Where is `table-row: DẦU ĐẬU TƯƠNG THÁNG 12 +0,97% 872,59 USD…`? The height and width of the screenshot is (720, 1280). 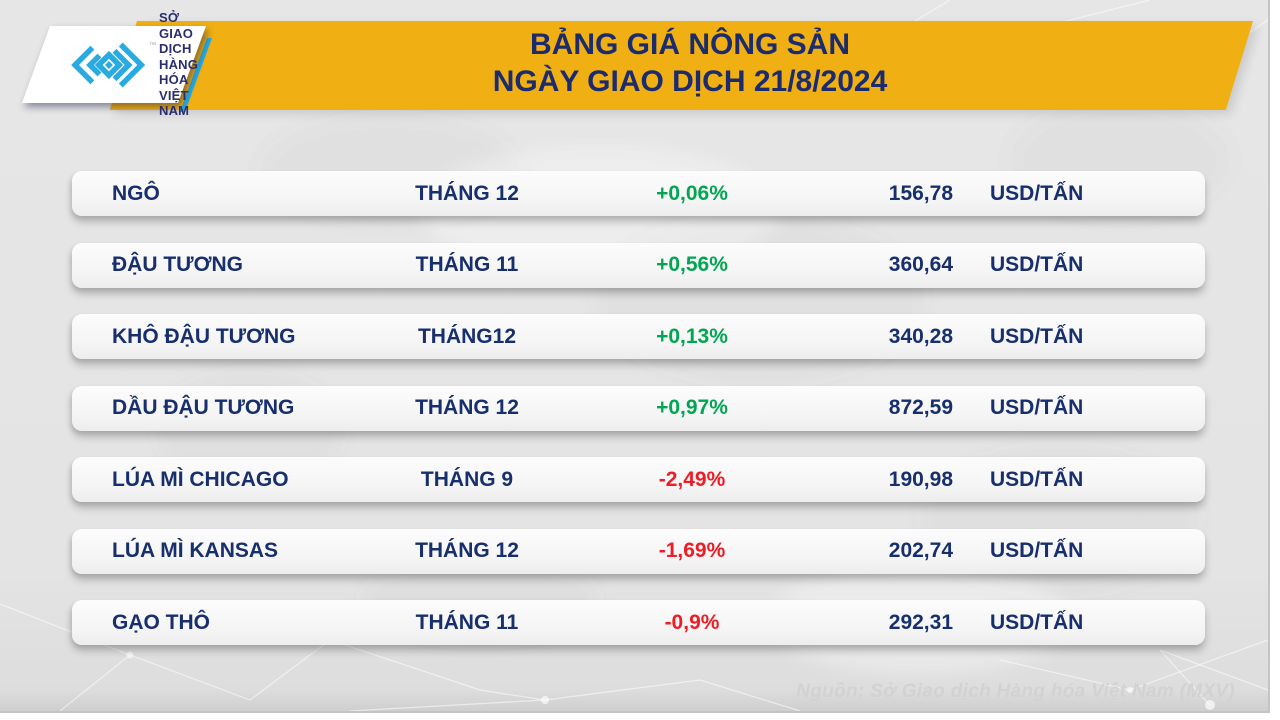
table-row: DẦU ĐẬU TƯƠNG THÁNG 12 +0,97% 872,59 USD… is located at coordinates (638, 408).